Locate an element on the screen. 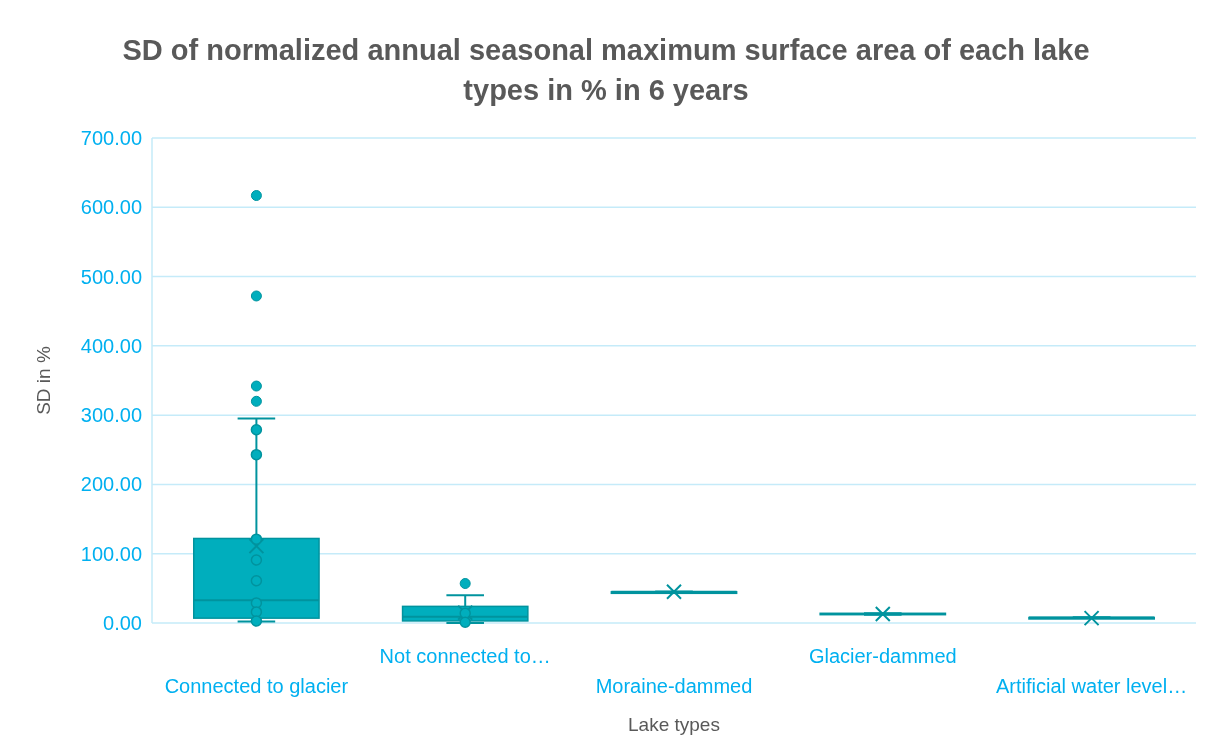 The image size is (1212, 751). y-tick-label: 400.00 is located at coordinates (111, 345).